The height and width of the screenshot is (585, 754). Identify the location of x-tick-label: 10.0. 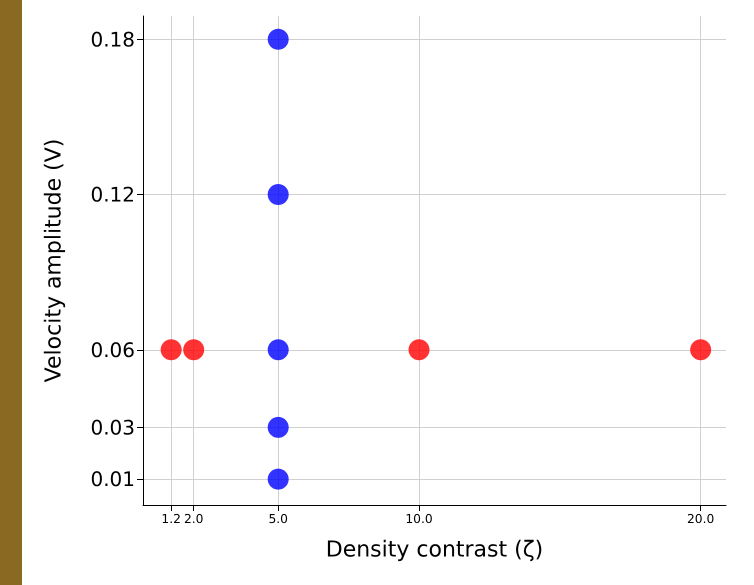
(419, 519).